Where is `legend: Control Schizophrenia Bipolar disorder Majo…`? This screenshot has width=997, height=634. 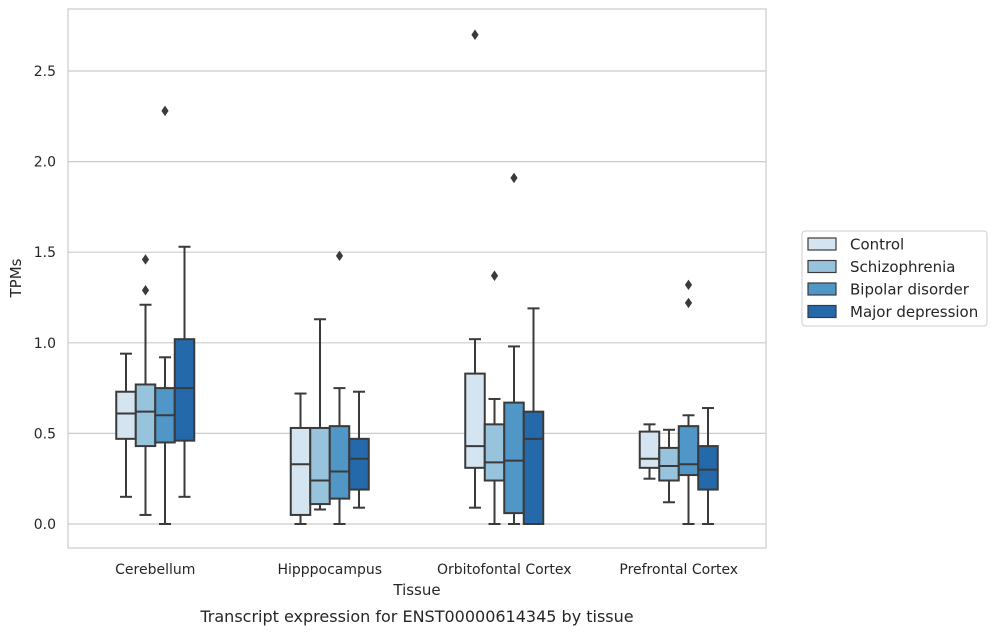 legend: Control Schizophrenia Bipolar disorder Majo… is located at coordinates (894, 278).